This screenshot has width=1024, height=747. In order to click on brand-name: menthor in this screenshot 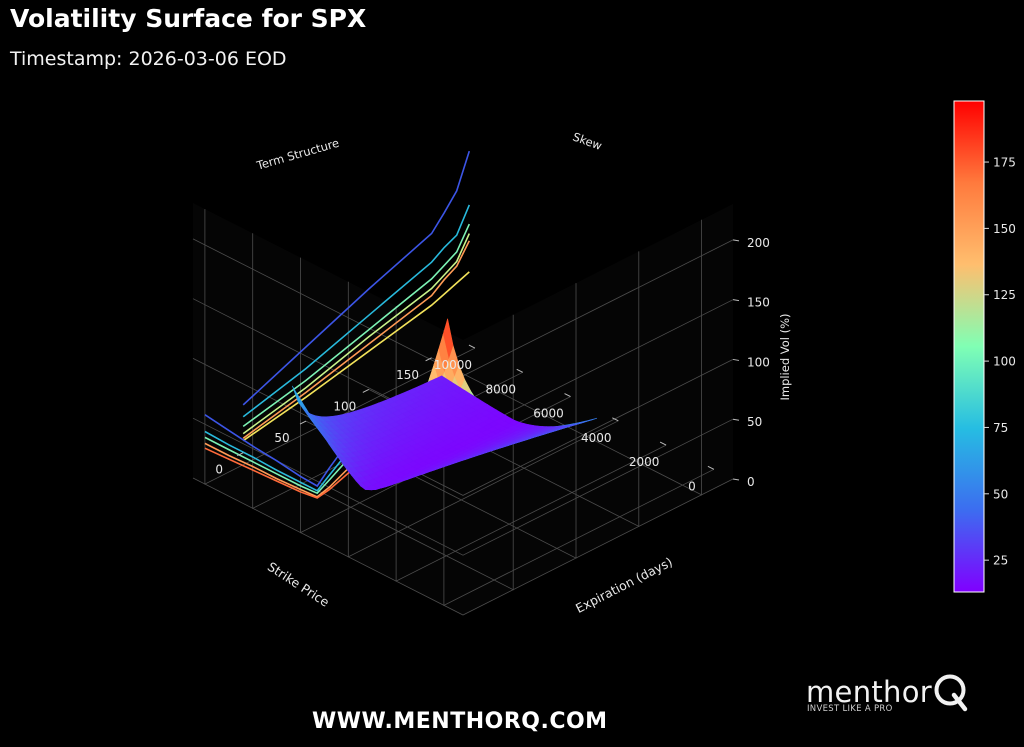, I will do `click(869, 692)`.